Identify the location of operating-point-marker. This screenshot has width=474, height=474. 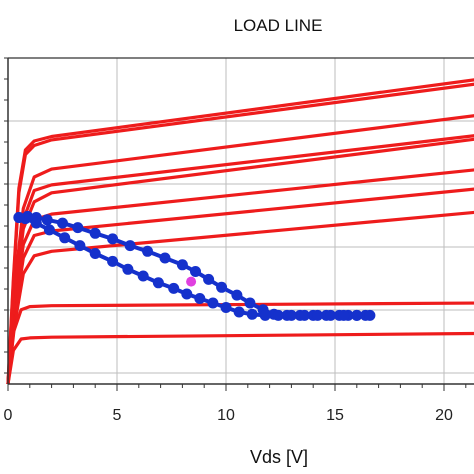
(191, 281).